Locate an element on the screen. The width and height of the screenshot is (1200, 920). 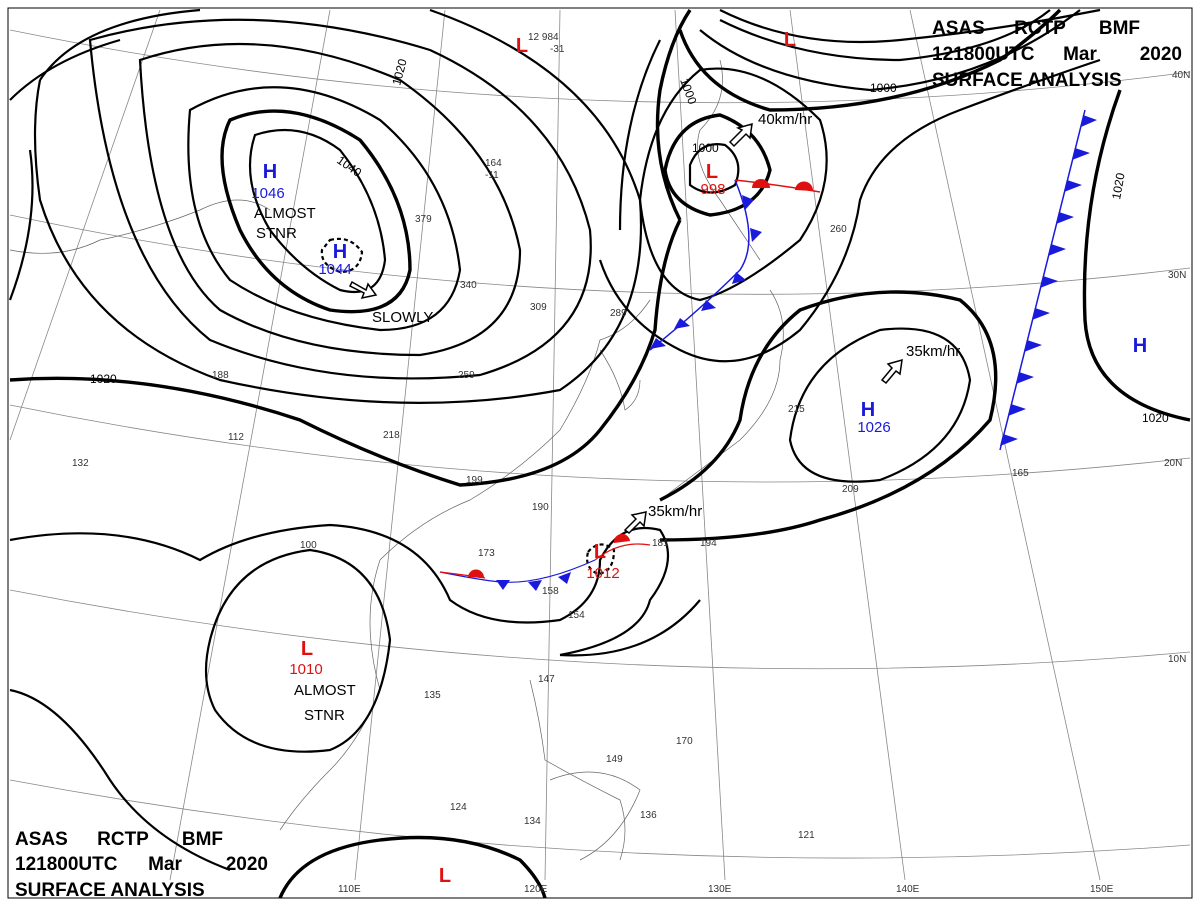
annotation: SLOWLY is located at coordinates (402, 317).